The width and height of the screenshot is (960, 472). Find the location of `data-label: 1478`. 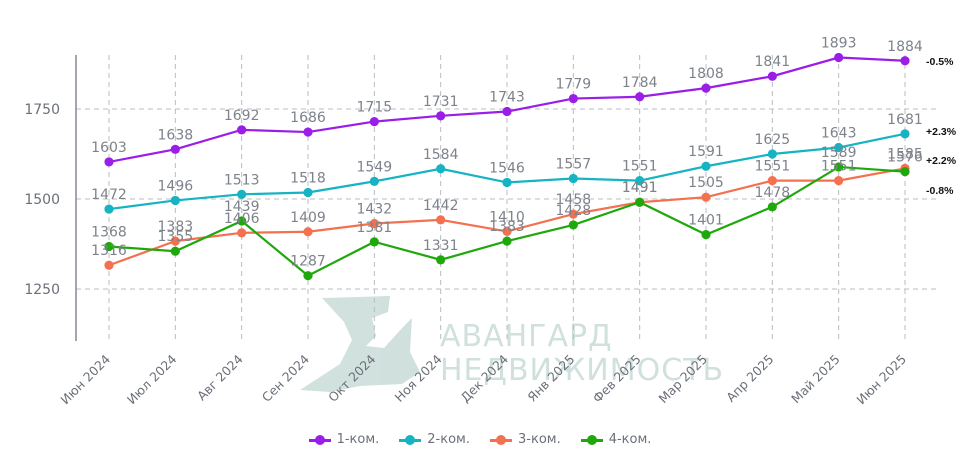

data-label: 1478 is located at coordinates (773, 193).